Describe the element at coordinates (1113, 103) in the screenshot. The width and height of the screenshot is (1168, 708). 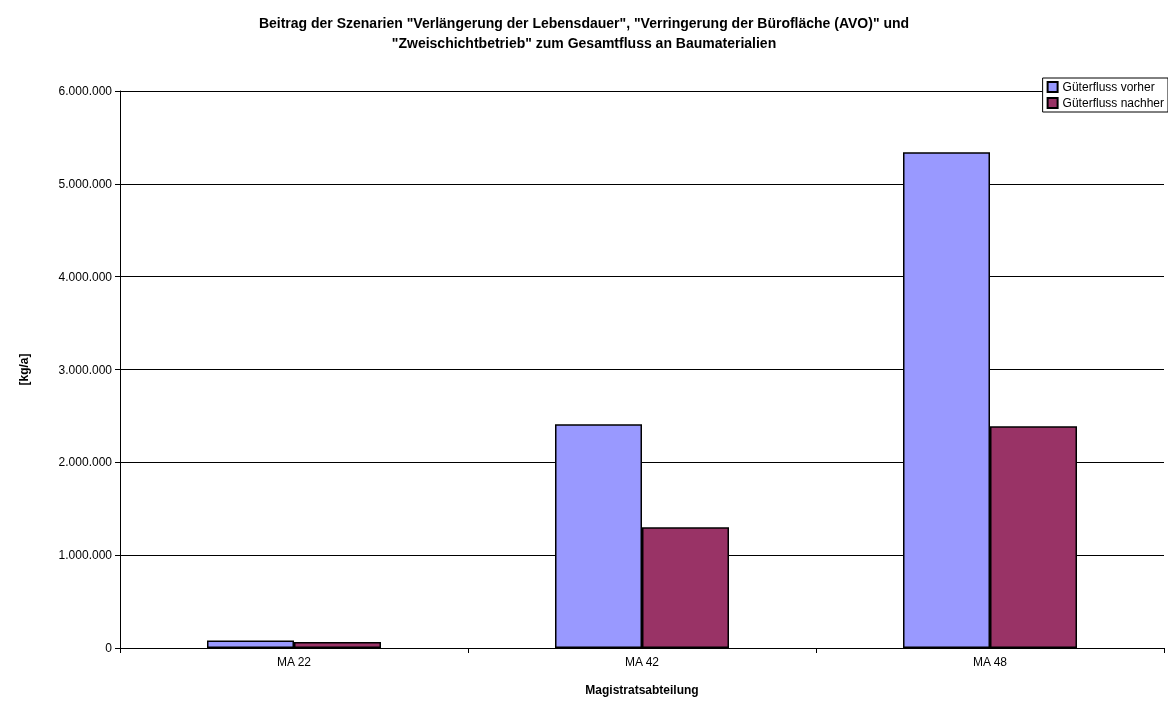
I see `legend-label: Güterfluss nachher` at that location.